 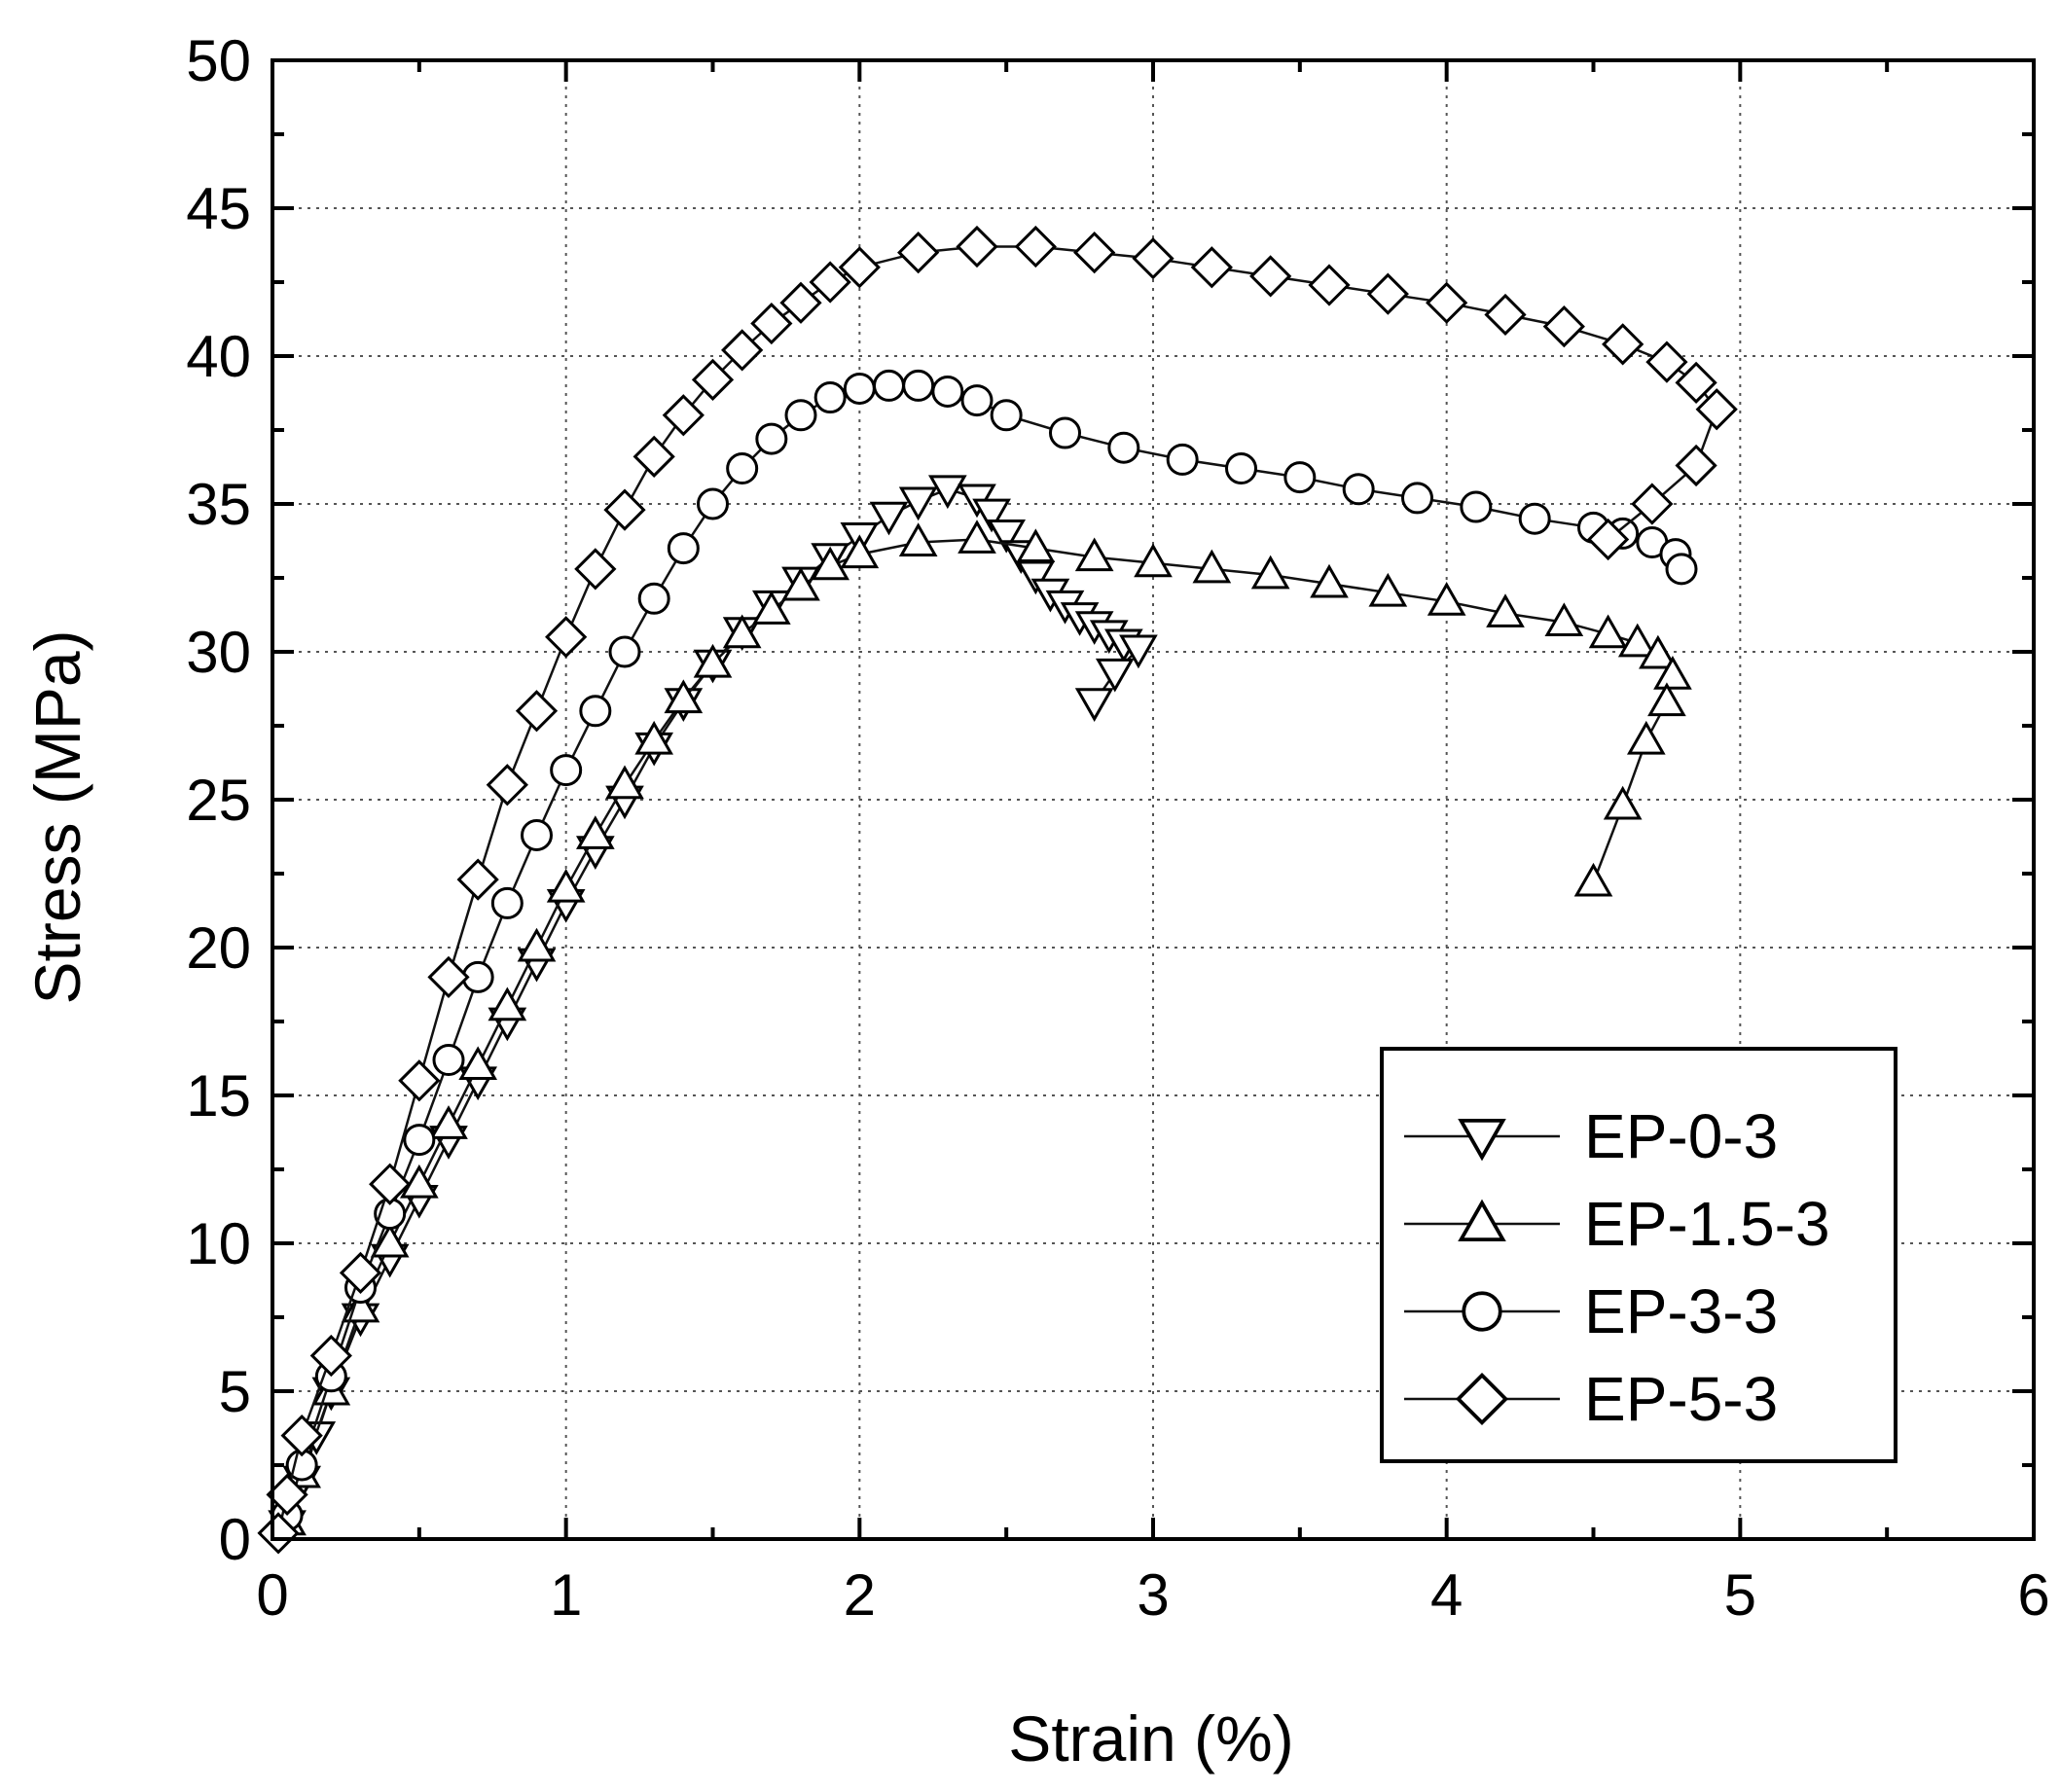 What do you see at coordinates (218, 208) in the screenshot?
I see `y-tick-label: 45` at bounding box center [218, 208].